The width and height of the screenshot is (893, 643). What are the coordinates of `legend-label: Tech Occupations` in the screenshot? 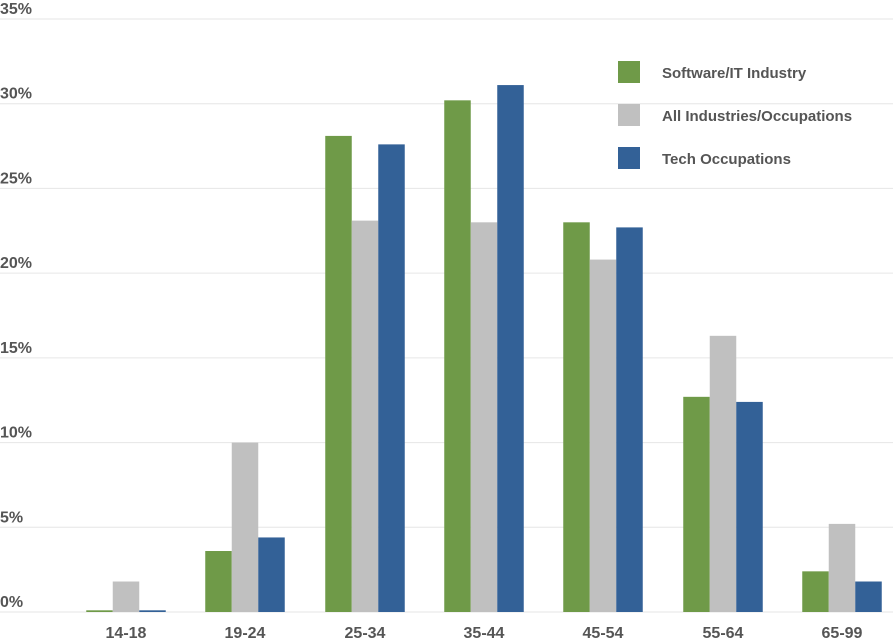 It's located at (726, 159).